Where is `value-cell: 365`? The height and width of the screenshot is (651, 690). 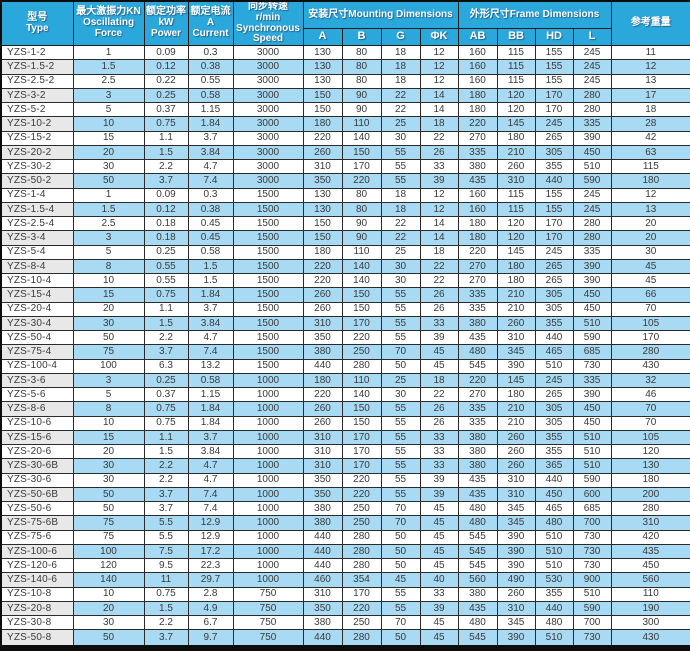 value-cell: 365 is located at coordinates (554, 466).